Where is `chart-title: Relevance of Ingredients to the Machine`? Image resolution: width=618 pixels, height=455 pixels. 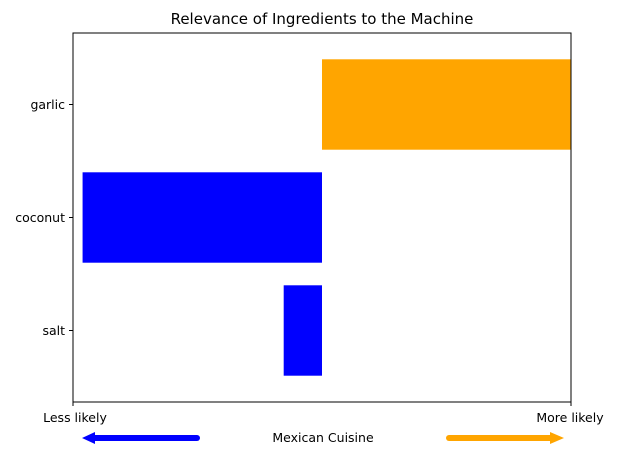 chart-title: Relevance of Ingredients to the Machine is located at coordinates (322, 19).